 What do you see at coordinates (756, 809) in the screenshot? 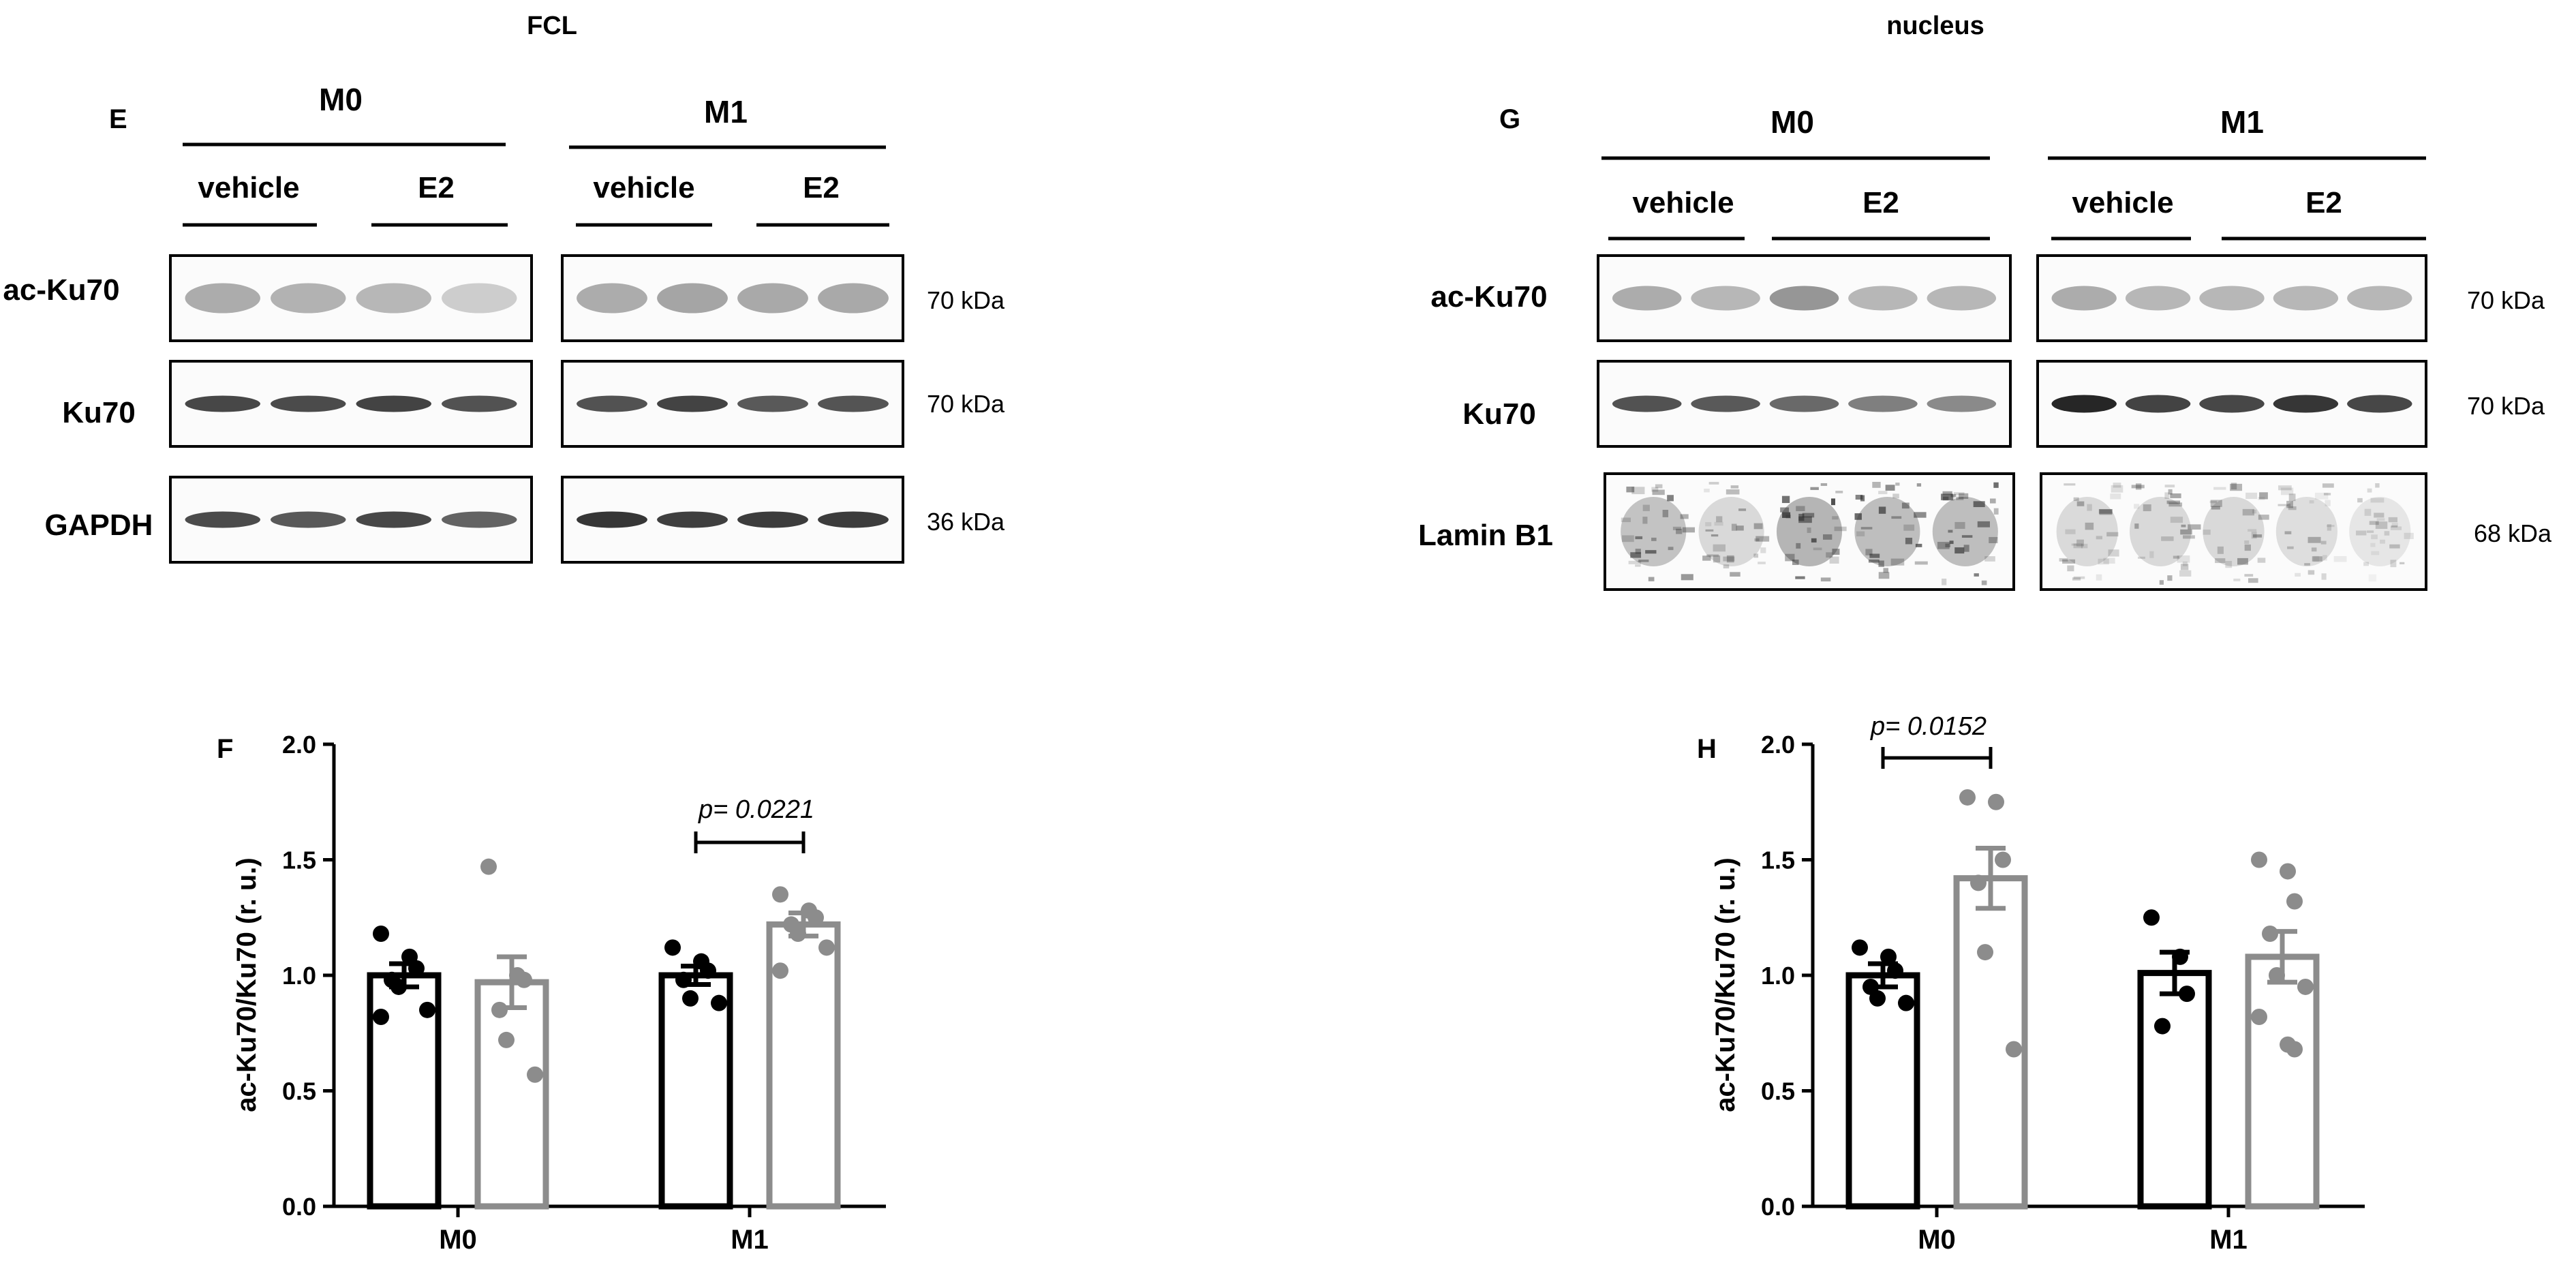
I see `p-value-annotation: p= 0.0221` at bounding box center [756, 809].